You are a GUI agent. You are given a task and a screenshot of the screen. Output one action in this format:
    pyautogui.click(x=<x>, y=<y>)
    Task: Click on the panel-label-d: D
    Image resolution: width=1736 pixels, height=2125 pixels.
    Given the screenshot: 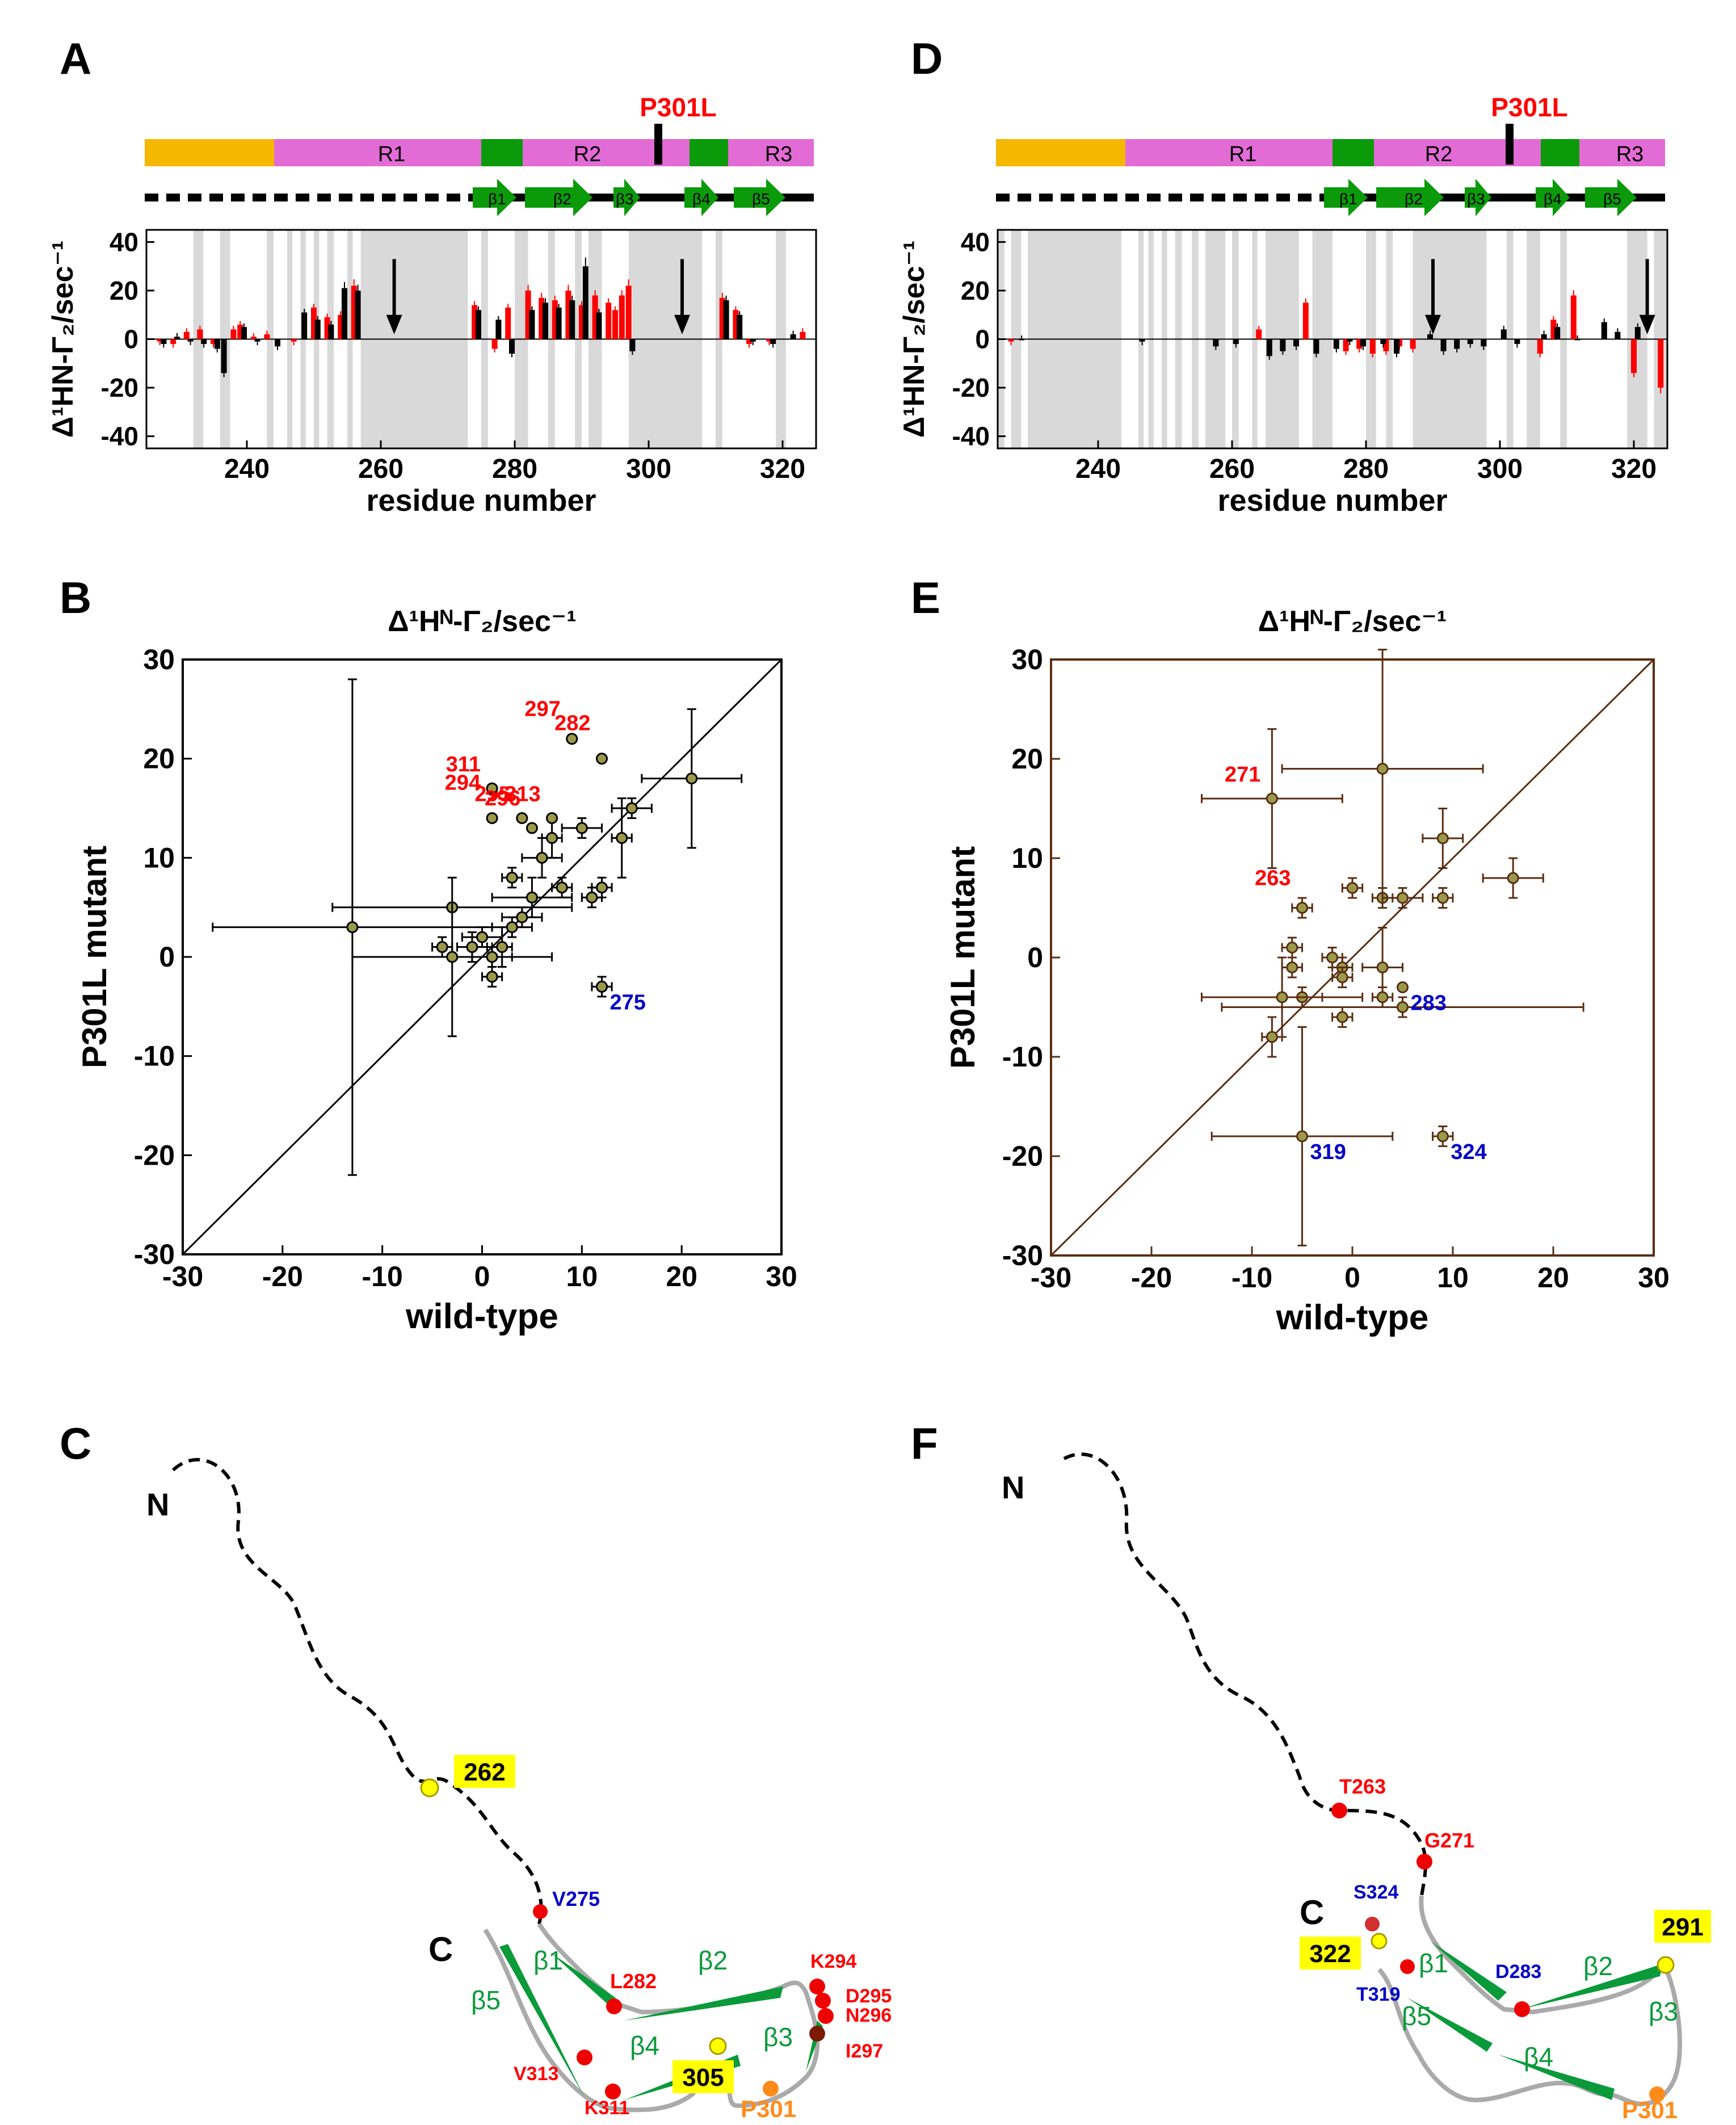 What is the action you would take?
    pyautogui.click(x=927, y=58)
    